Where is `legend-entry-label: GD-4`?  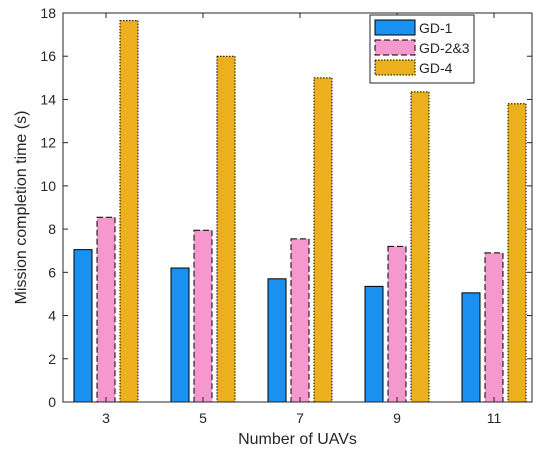 legend-entry-label: GD-4 is located at coordinates (436, 68).